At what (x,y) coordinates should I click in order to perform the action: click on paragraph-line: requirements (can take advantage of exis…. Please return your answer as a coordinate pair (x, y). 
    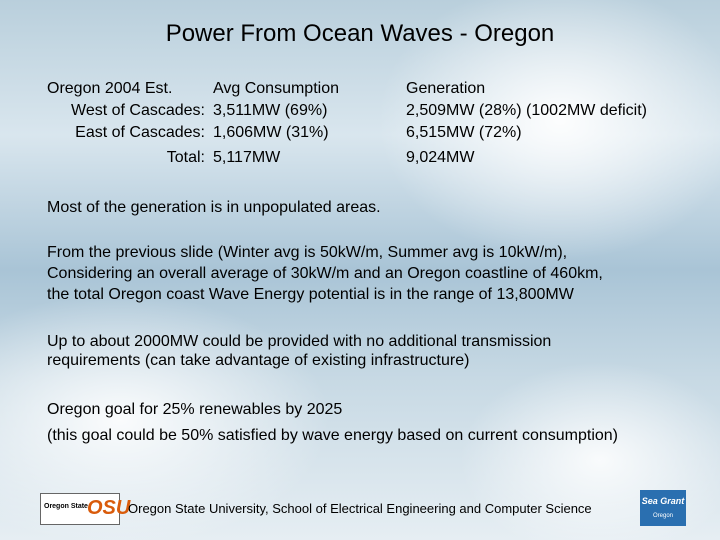
    Looking at the image, I should click on (258, 360).